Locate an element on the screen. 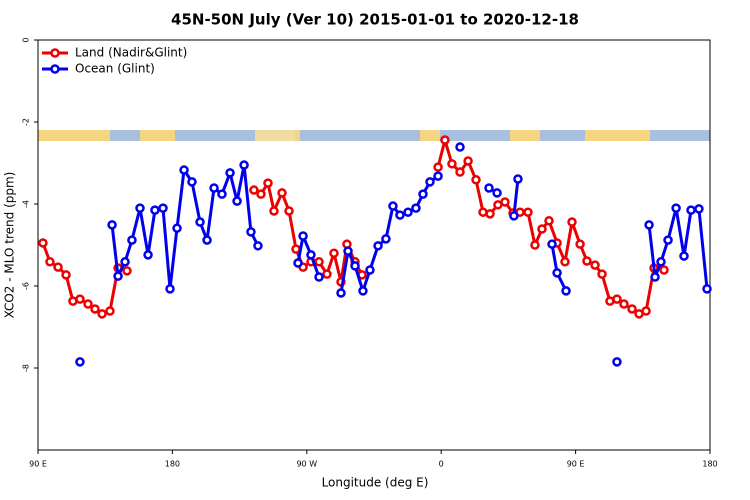 The width and height of the screenshot is (750, 500). x-tick-label: 90 W is located at coordinates (306, 464).